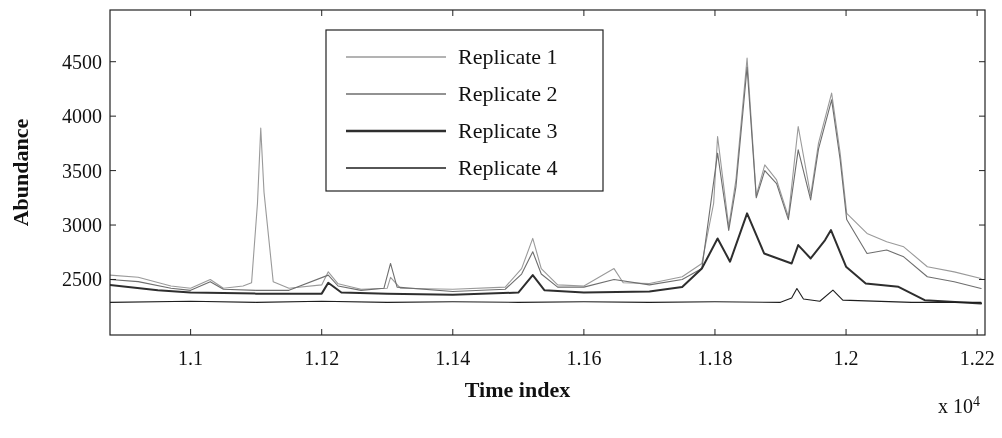 This screenshot has width=1002, height=438. Describe the element at coordinates (508, 167) in the screenshot. I see `legend-label: Replicate 4` at that location.